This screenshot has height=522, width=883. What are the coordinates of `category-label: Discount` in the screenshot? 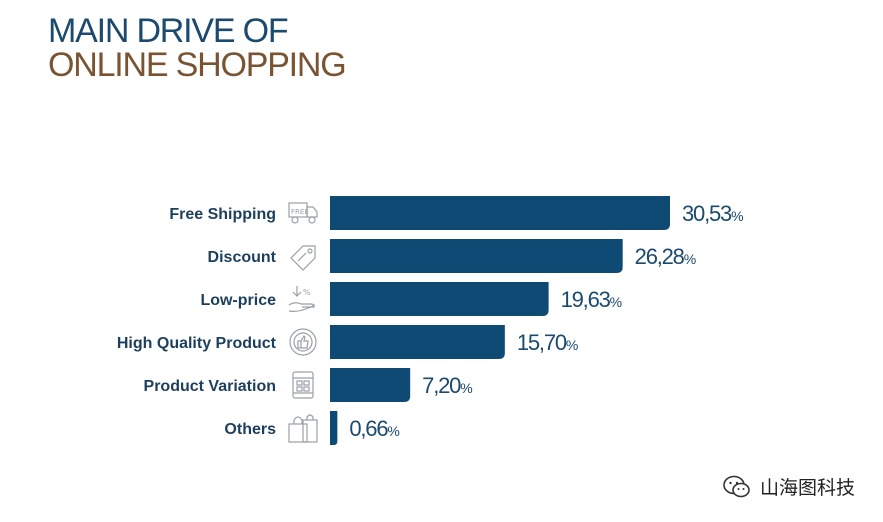 It's located at (242, 257).